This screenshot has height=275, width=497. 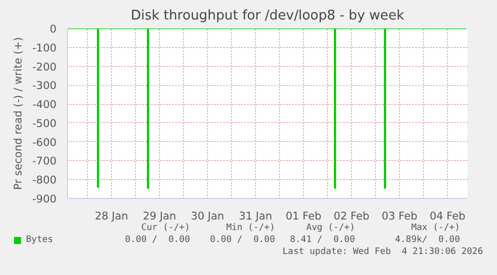 I want to click on y-tick-label: -700, so click(x=44, y=161).